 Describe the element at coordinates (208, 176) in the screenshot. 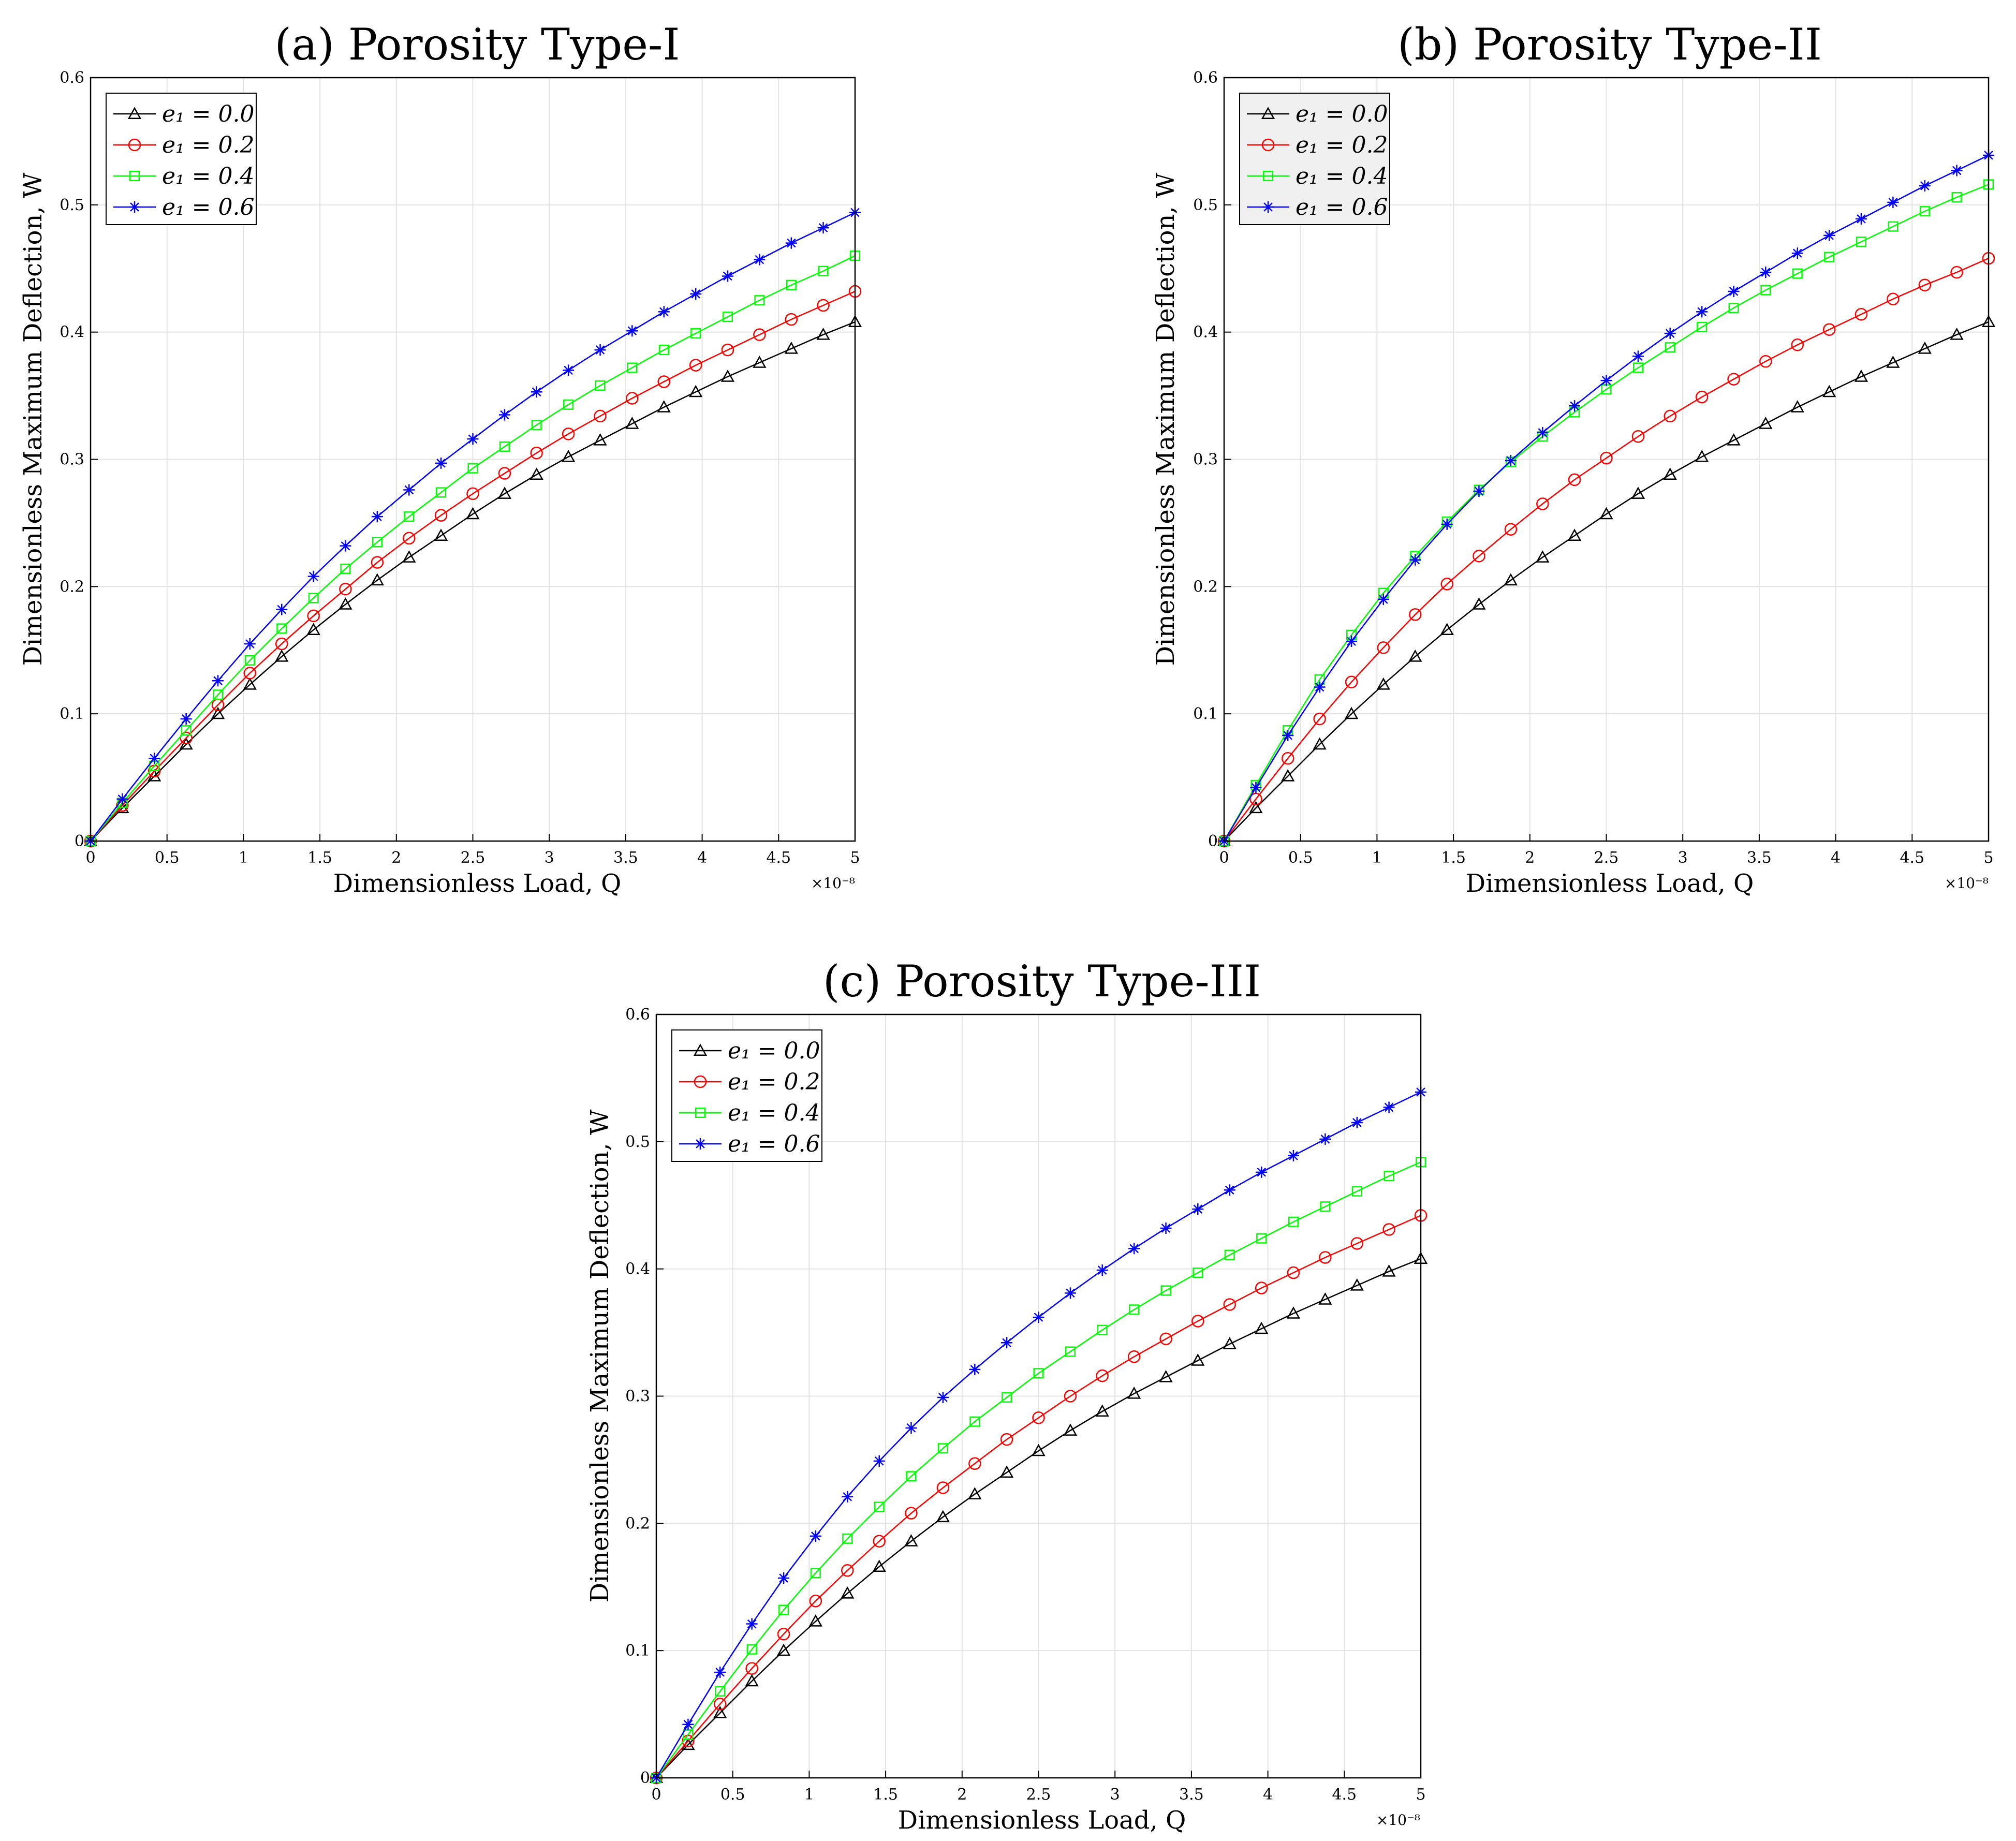

I see `legend-entry: e₁ = 0.4` at that location.